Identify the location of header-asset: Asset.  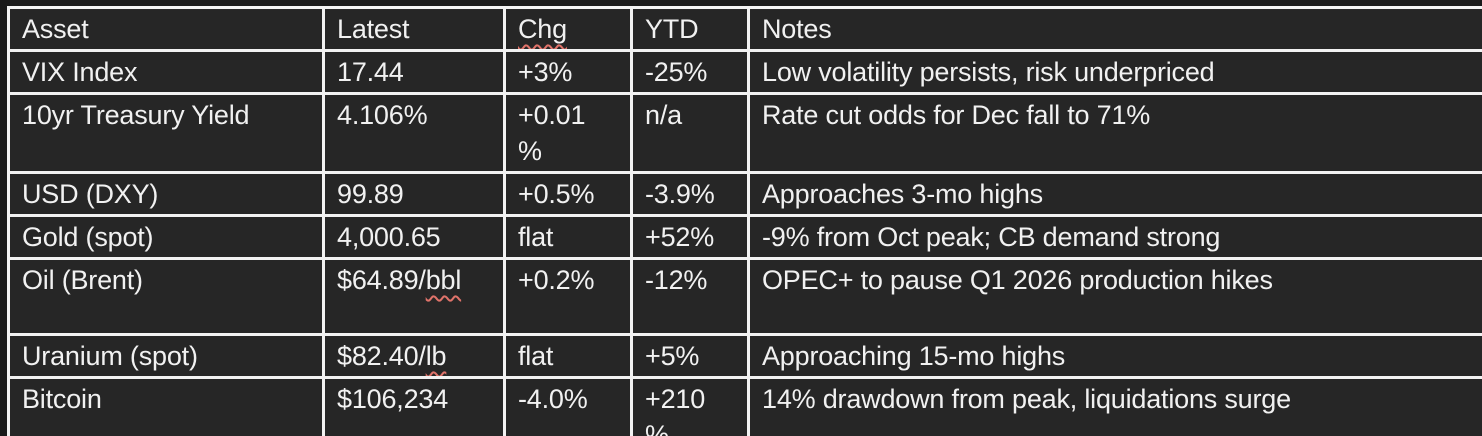
(166, 29).